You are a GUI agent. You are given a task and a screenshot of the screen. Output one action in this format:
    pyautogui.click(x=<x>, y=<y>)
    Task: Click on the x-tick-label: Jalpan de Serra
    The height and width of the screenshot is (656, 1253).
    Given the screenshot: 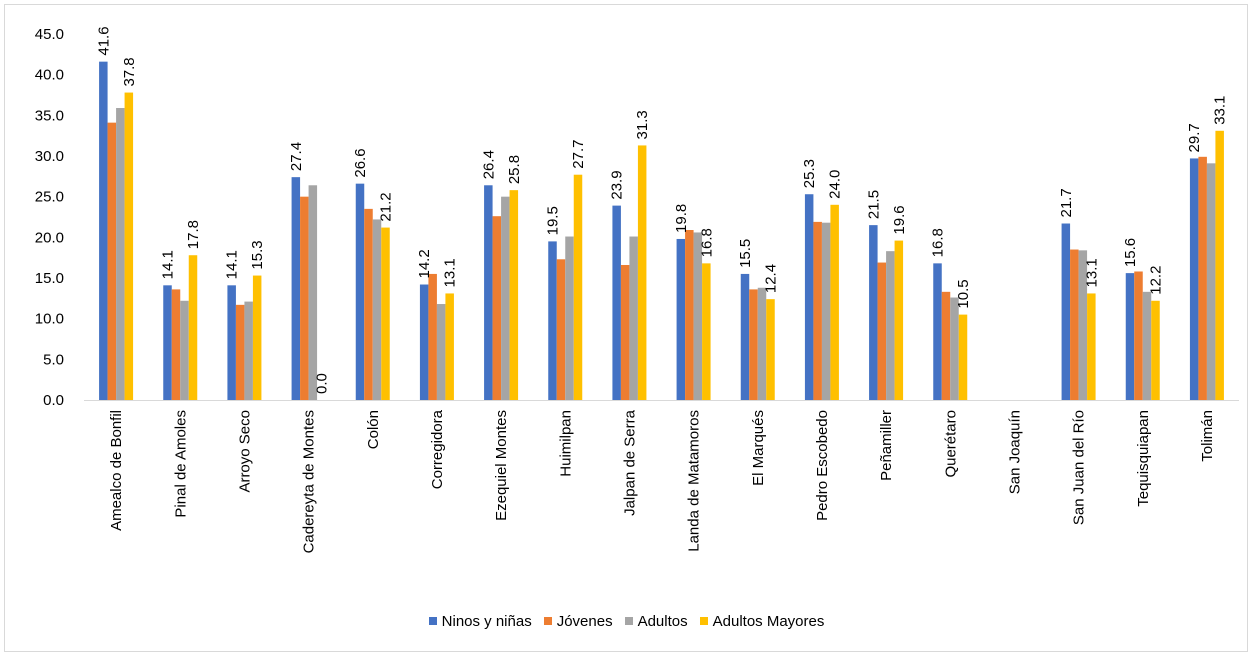 What is the action you would take?
    pyautogui.click(x=629, y=462)
    